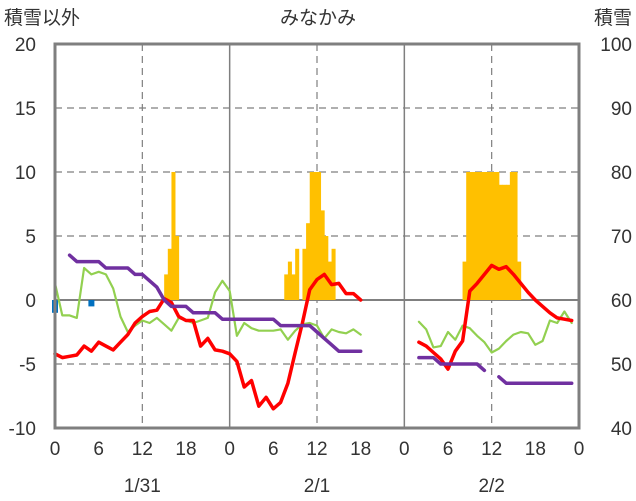  I want to click on chart-title: みなかみ, so click(318, 18).